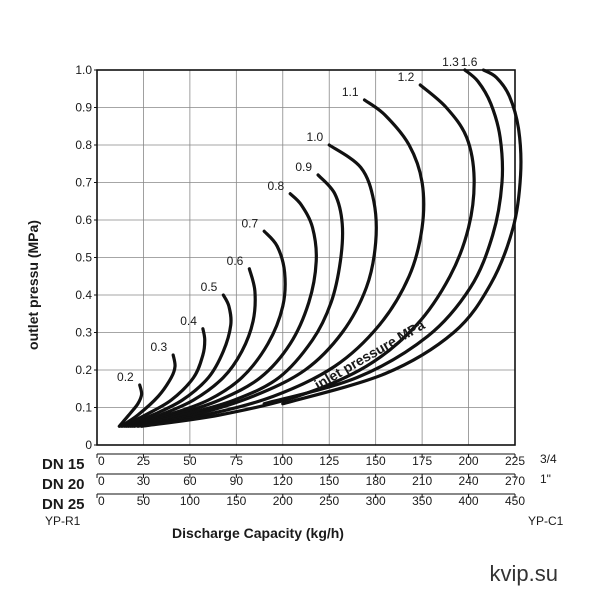  Describe the element at coordinates (83, 145) in the screenshot. I see `y-tick-label: 0.8` at that location.